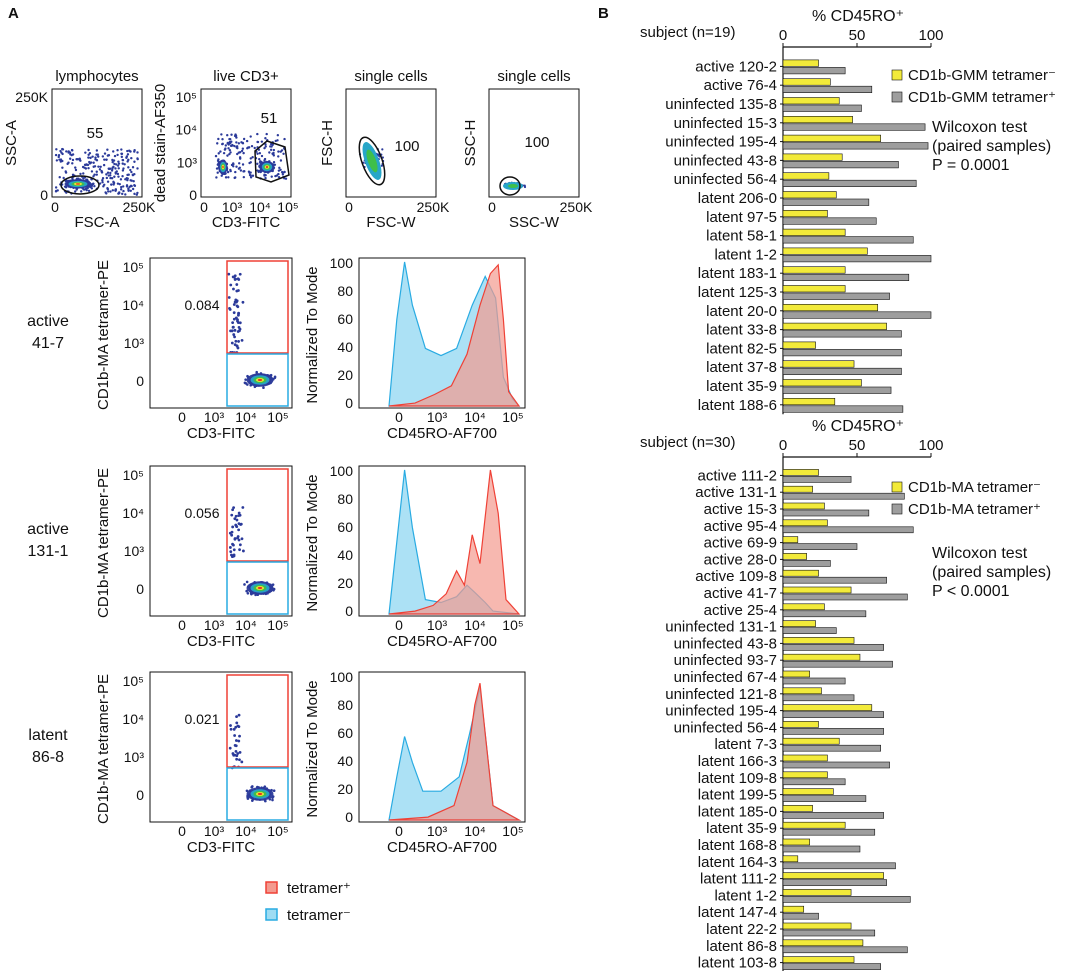 The image size is (1084, 972). Describe the element at coordinates (725, 643) in the screenshot. I see `category-label: uninfected 43-8` at that location.